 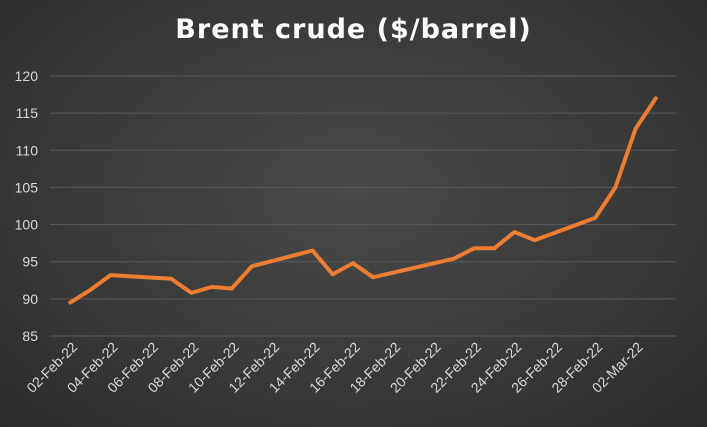 I want to click on y-tick-label: 95, so click(x=30, y=262).